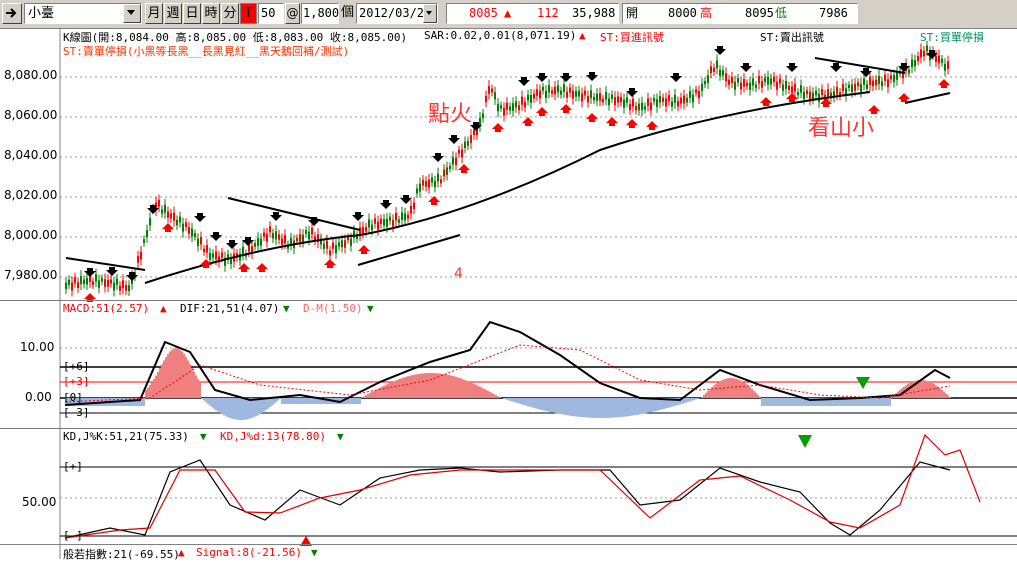 This screenshot has height=562, width=1017. What do you see at coordinates (248, 13) in the screenshot?
I see `tick-mode-button: T` at bounding box center [248, 13].